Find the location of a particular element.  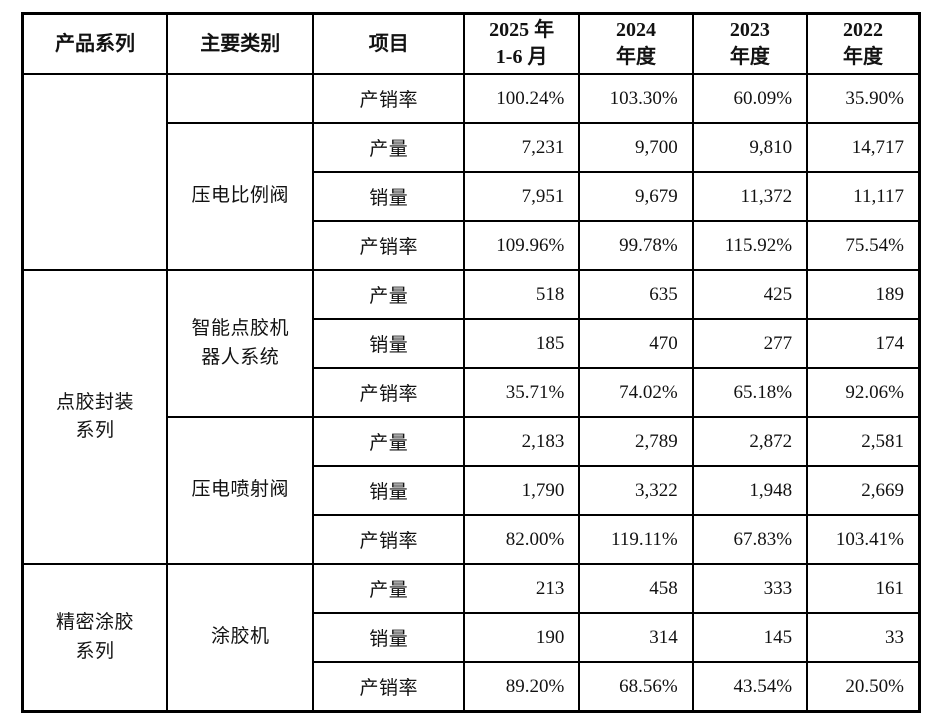

value-cell: 11,117 is located at coordinates (863, 196).